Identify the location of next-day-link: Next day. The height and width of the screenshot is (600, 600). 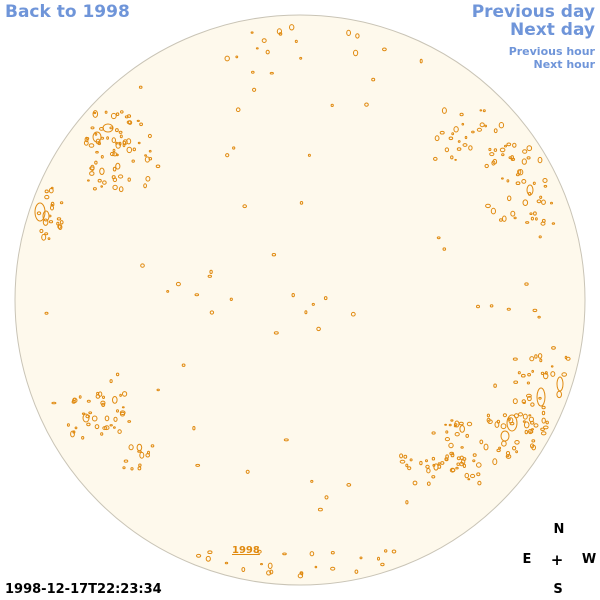
(552, 30).